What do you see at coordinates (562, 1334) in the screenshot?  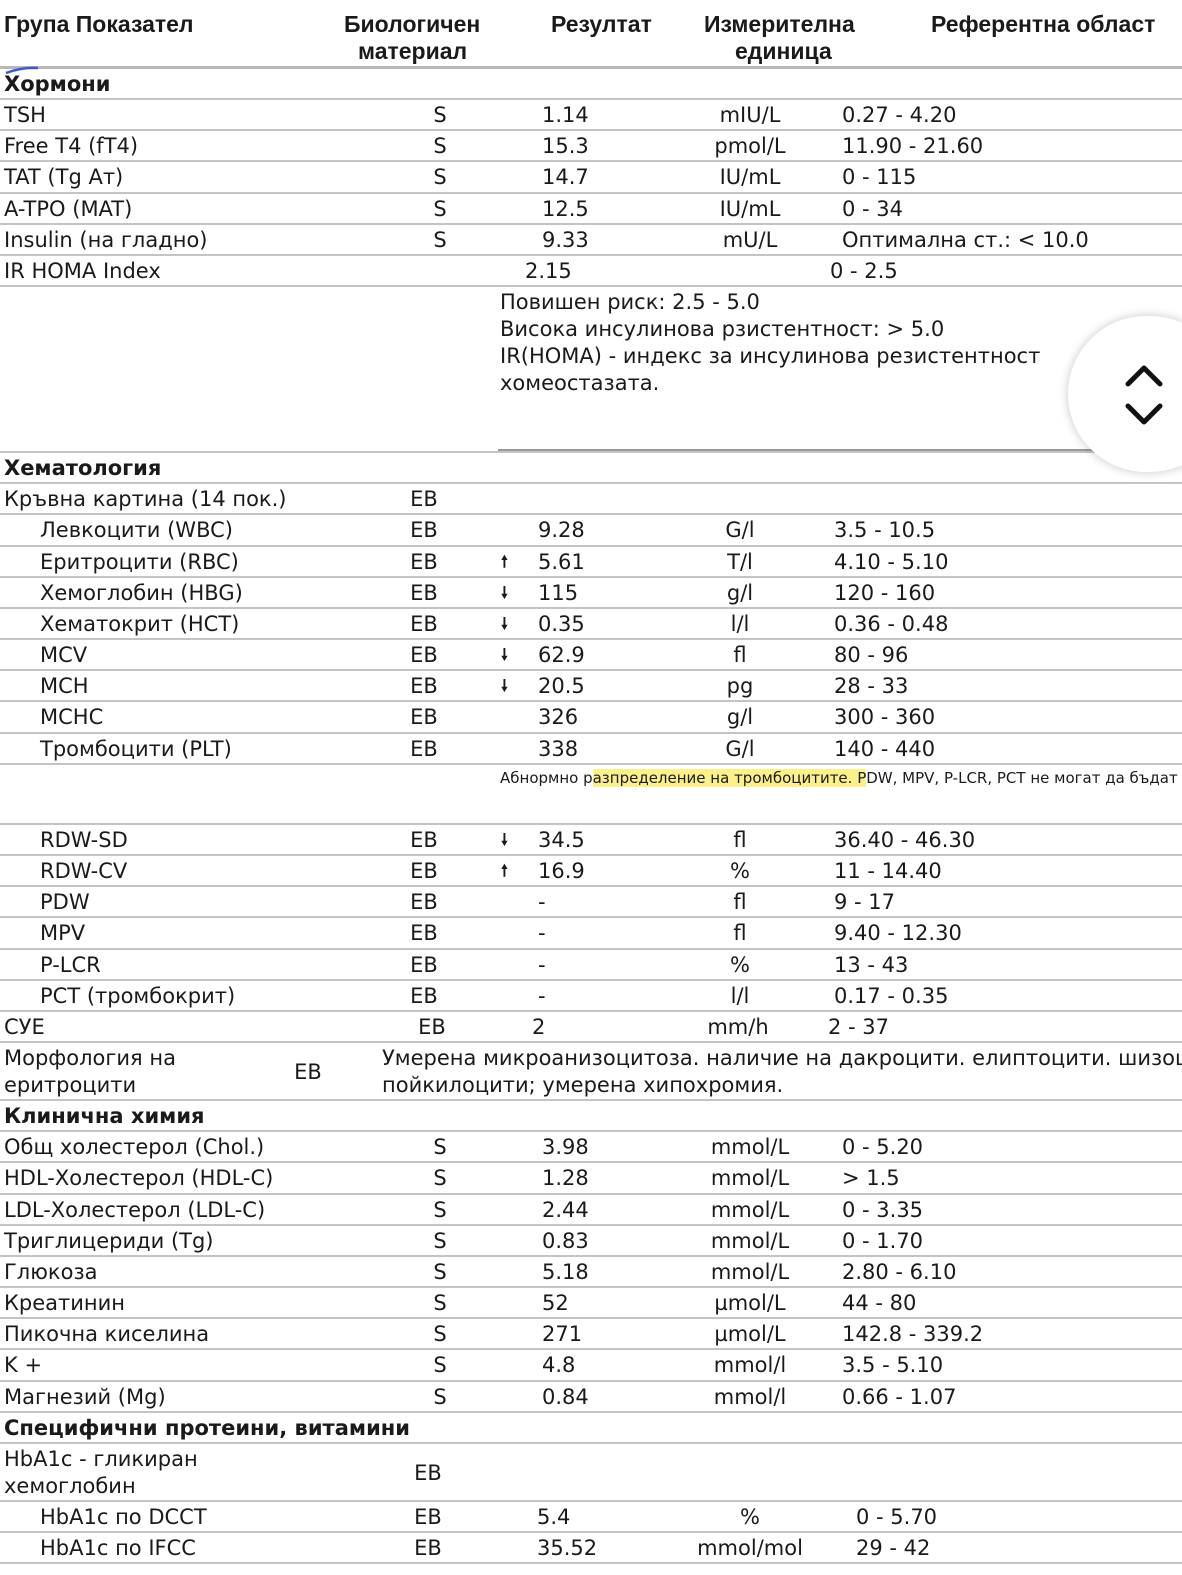 I see `result-value: 271` at bounding box center [562, 1334].